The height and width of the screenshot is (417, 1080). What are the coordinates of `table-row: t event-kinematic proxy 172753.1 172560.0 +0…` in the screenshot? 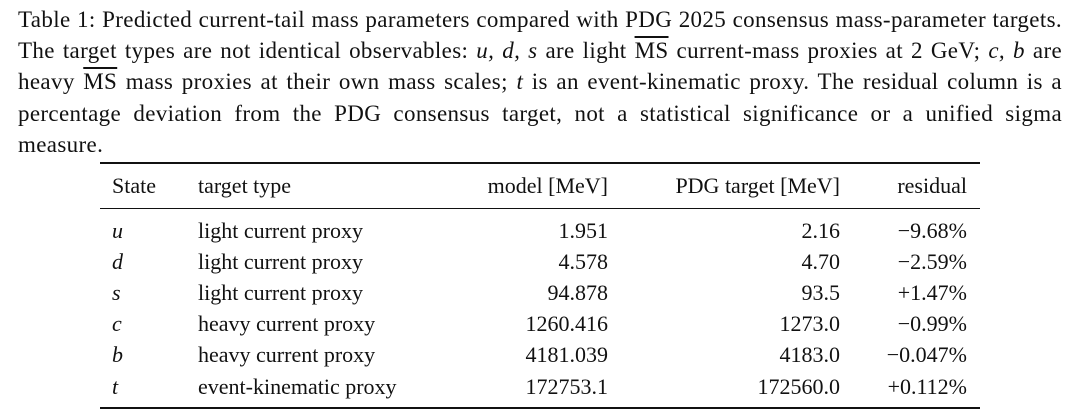 It's located at (540, 390).